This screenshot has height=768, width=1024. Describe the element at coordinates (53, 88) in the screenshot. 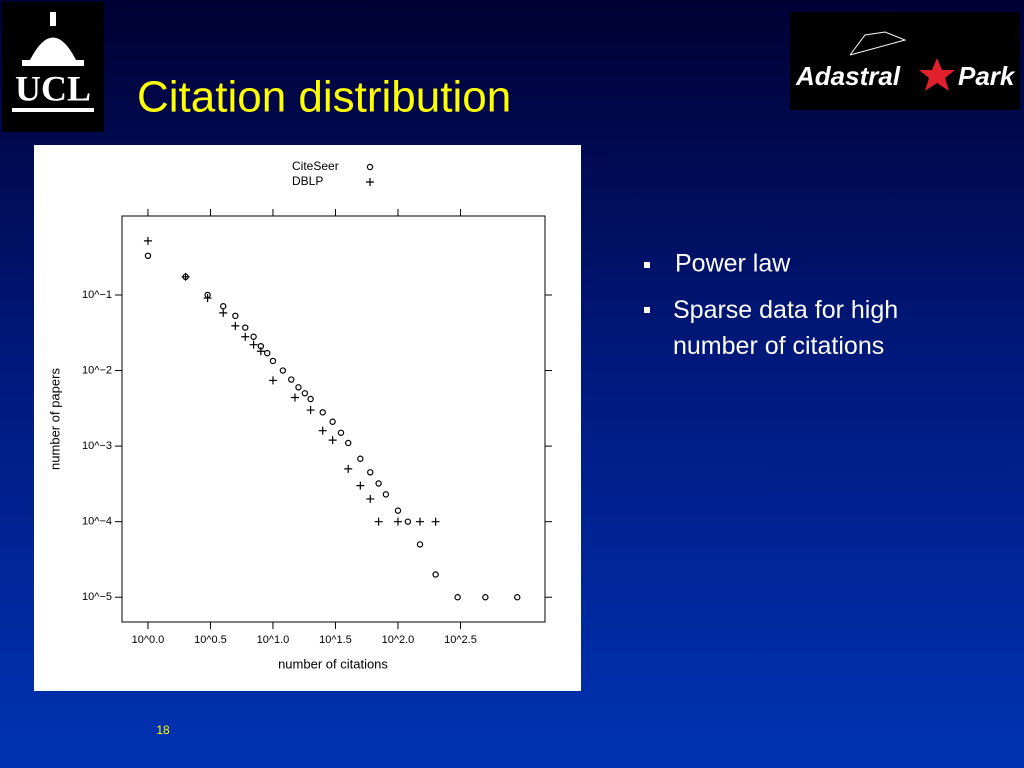

I see `logo-text: UCL` at that location.